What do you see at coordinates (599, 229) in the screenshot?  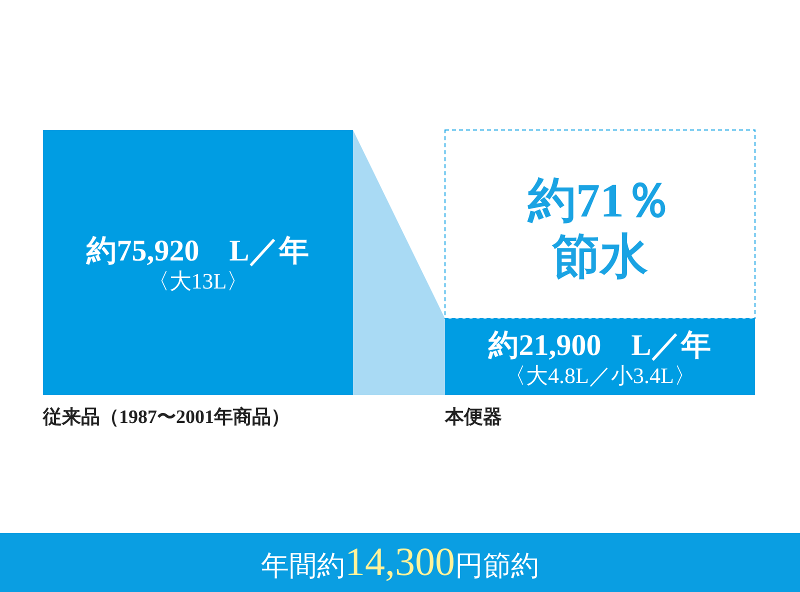 I see `annotation: 約71％節水` at bounding box center [599, 229].